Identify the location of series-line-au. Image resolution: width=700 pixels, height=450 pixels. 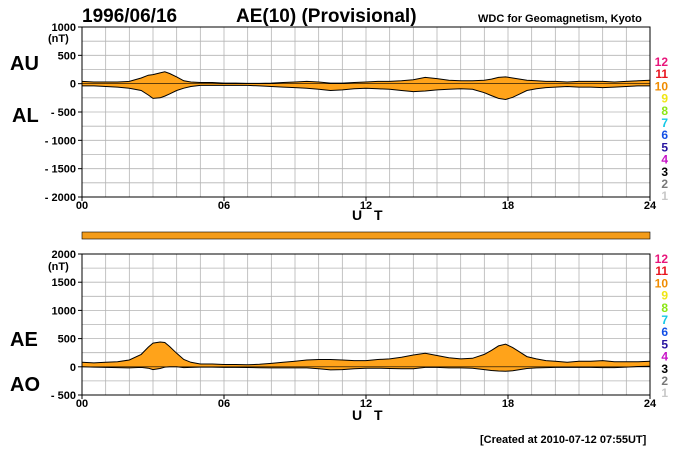
(366, 77).